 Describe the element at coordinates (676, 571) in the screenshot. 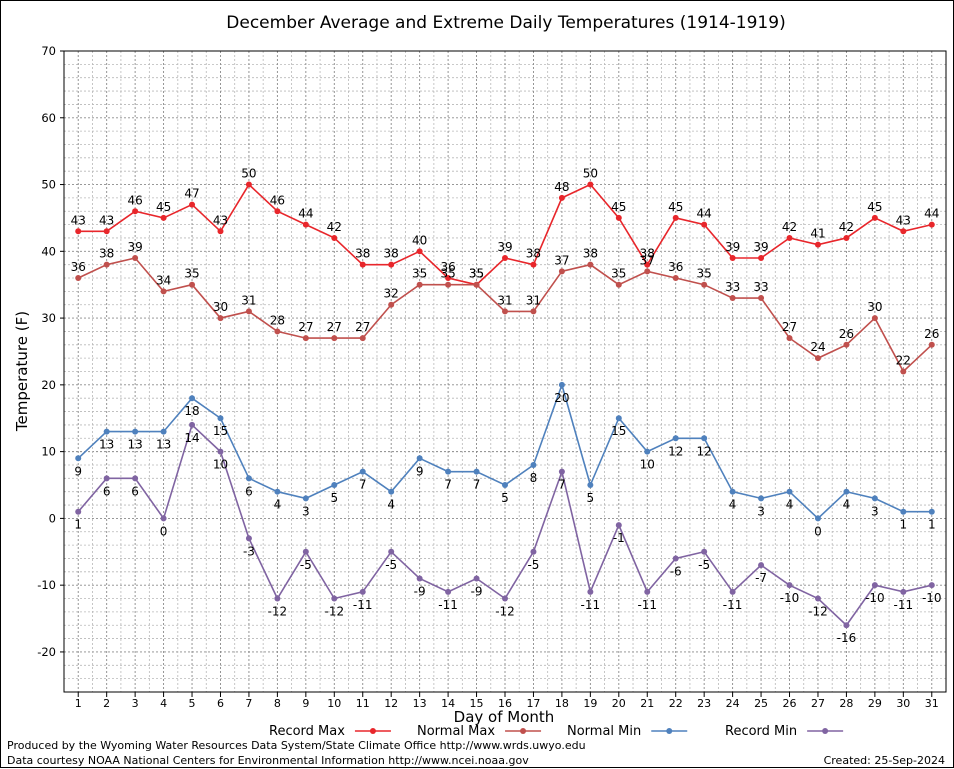

I see `series-4-data-label: -6` at that location.